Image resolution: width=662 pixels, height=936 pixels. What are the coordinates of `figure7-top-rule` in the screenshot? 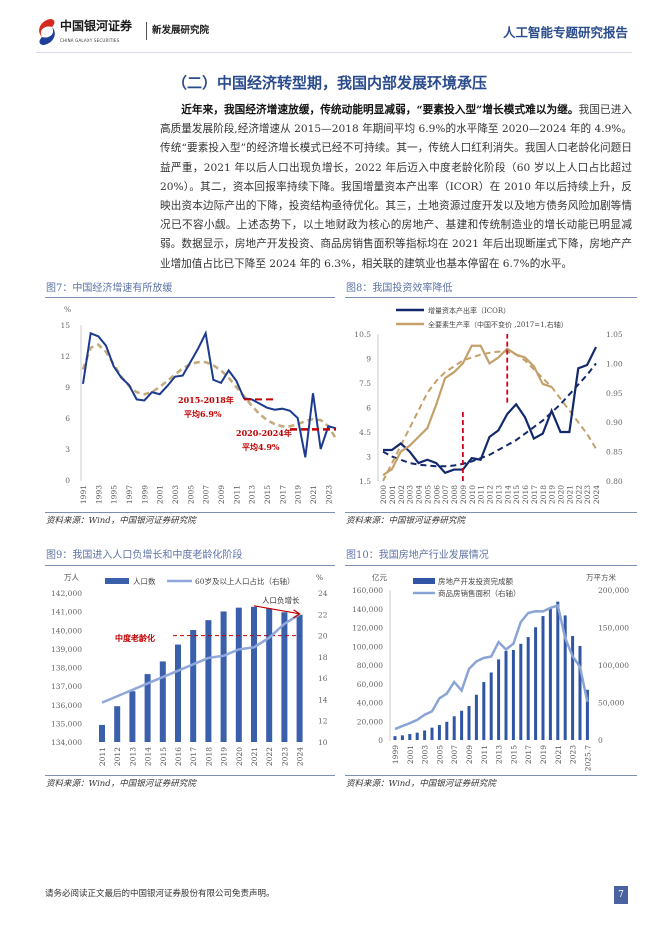 It's located at (190, 297).